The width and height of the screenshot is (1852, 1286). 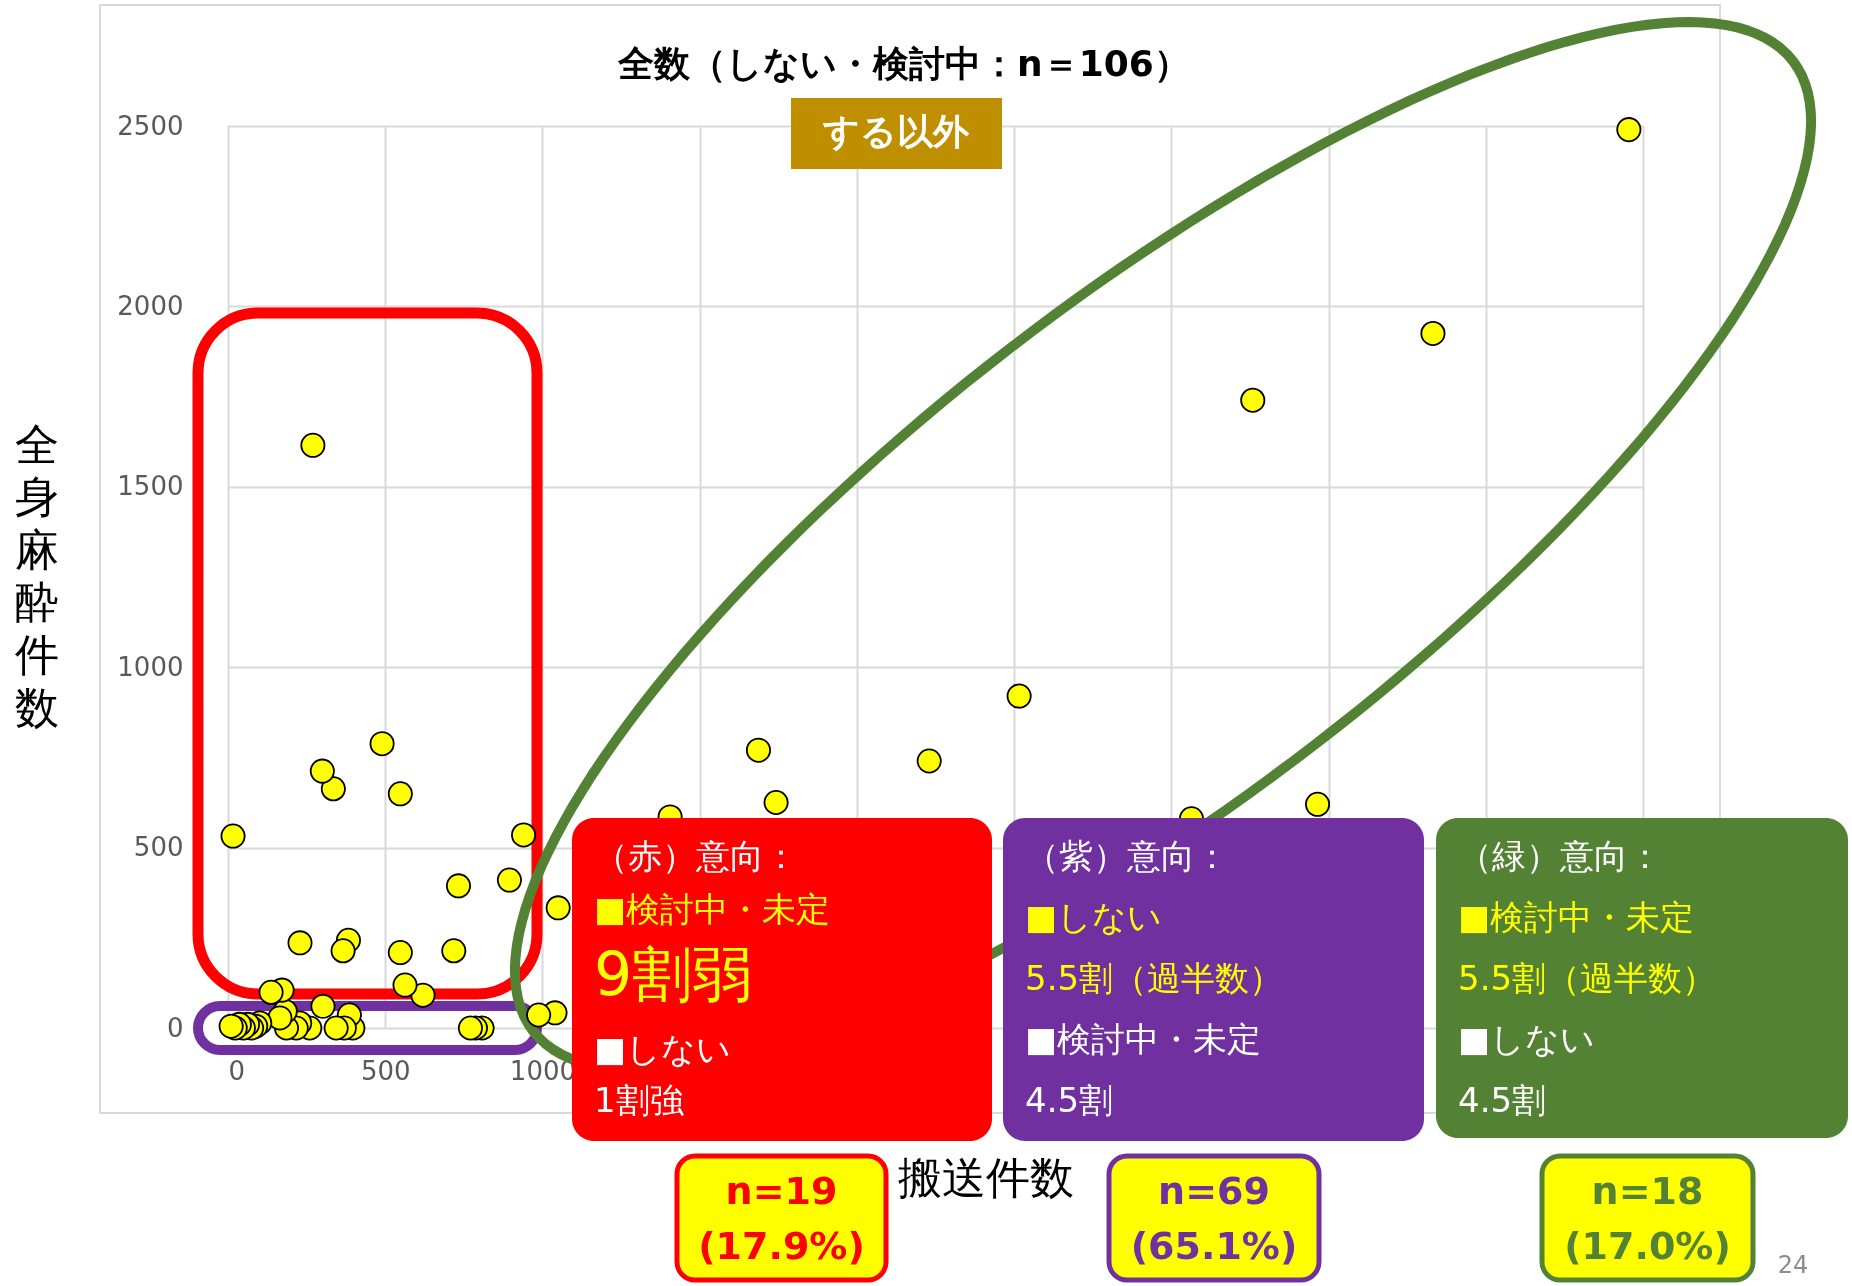 What do you see at coordinates (1793, 1265) in the screenshot?
I see `text: 24` at bounding box center [1793, 1265].